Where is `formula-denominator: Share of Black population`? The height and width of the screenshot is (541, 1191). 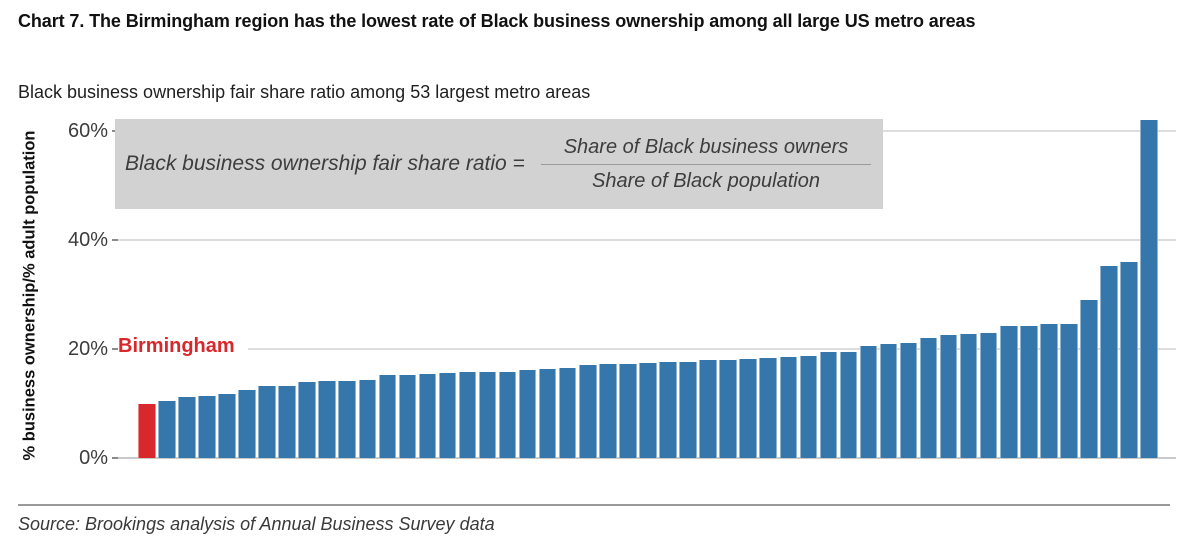 formula-denominator: Share of Black population is located at coordinates (706, 180).